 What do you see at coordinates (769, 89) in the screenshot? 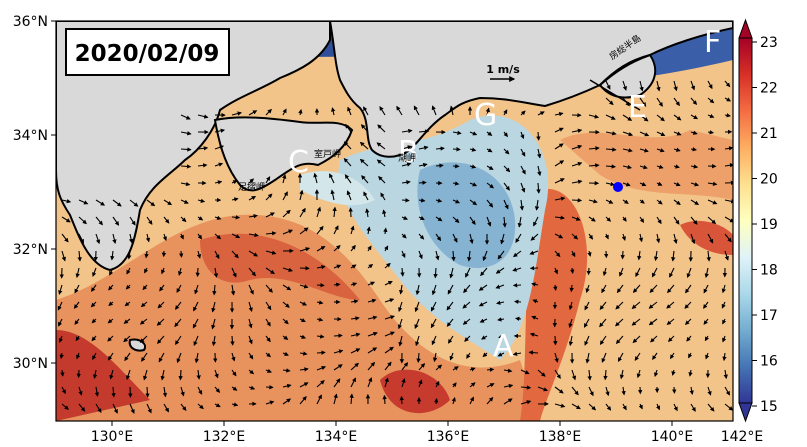
I see `colorbar-tick-22: 22` at bounding box center [769, 89].